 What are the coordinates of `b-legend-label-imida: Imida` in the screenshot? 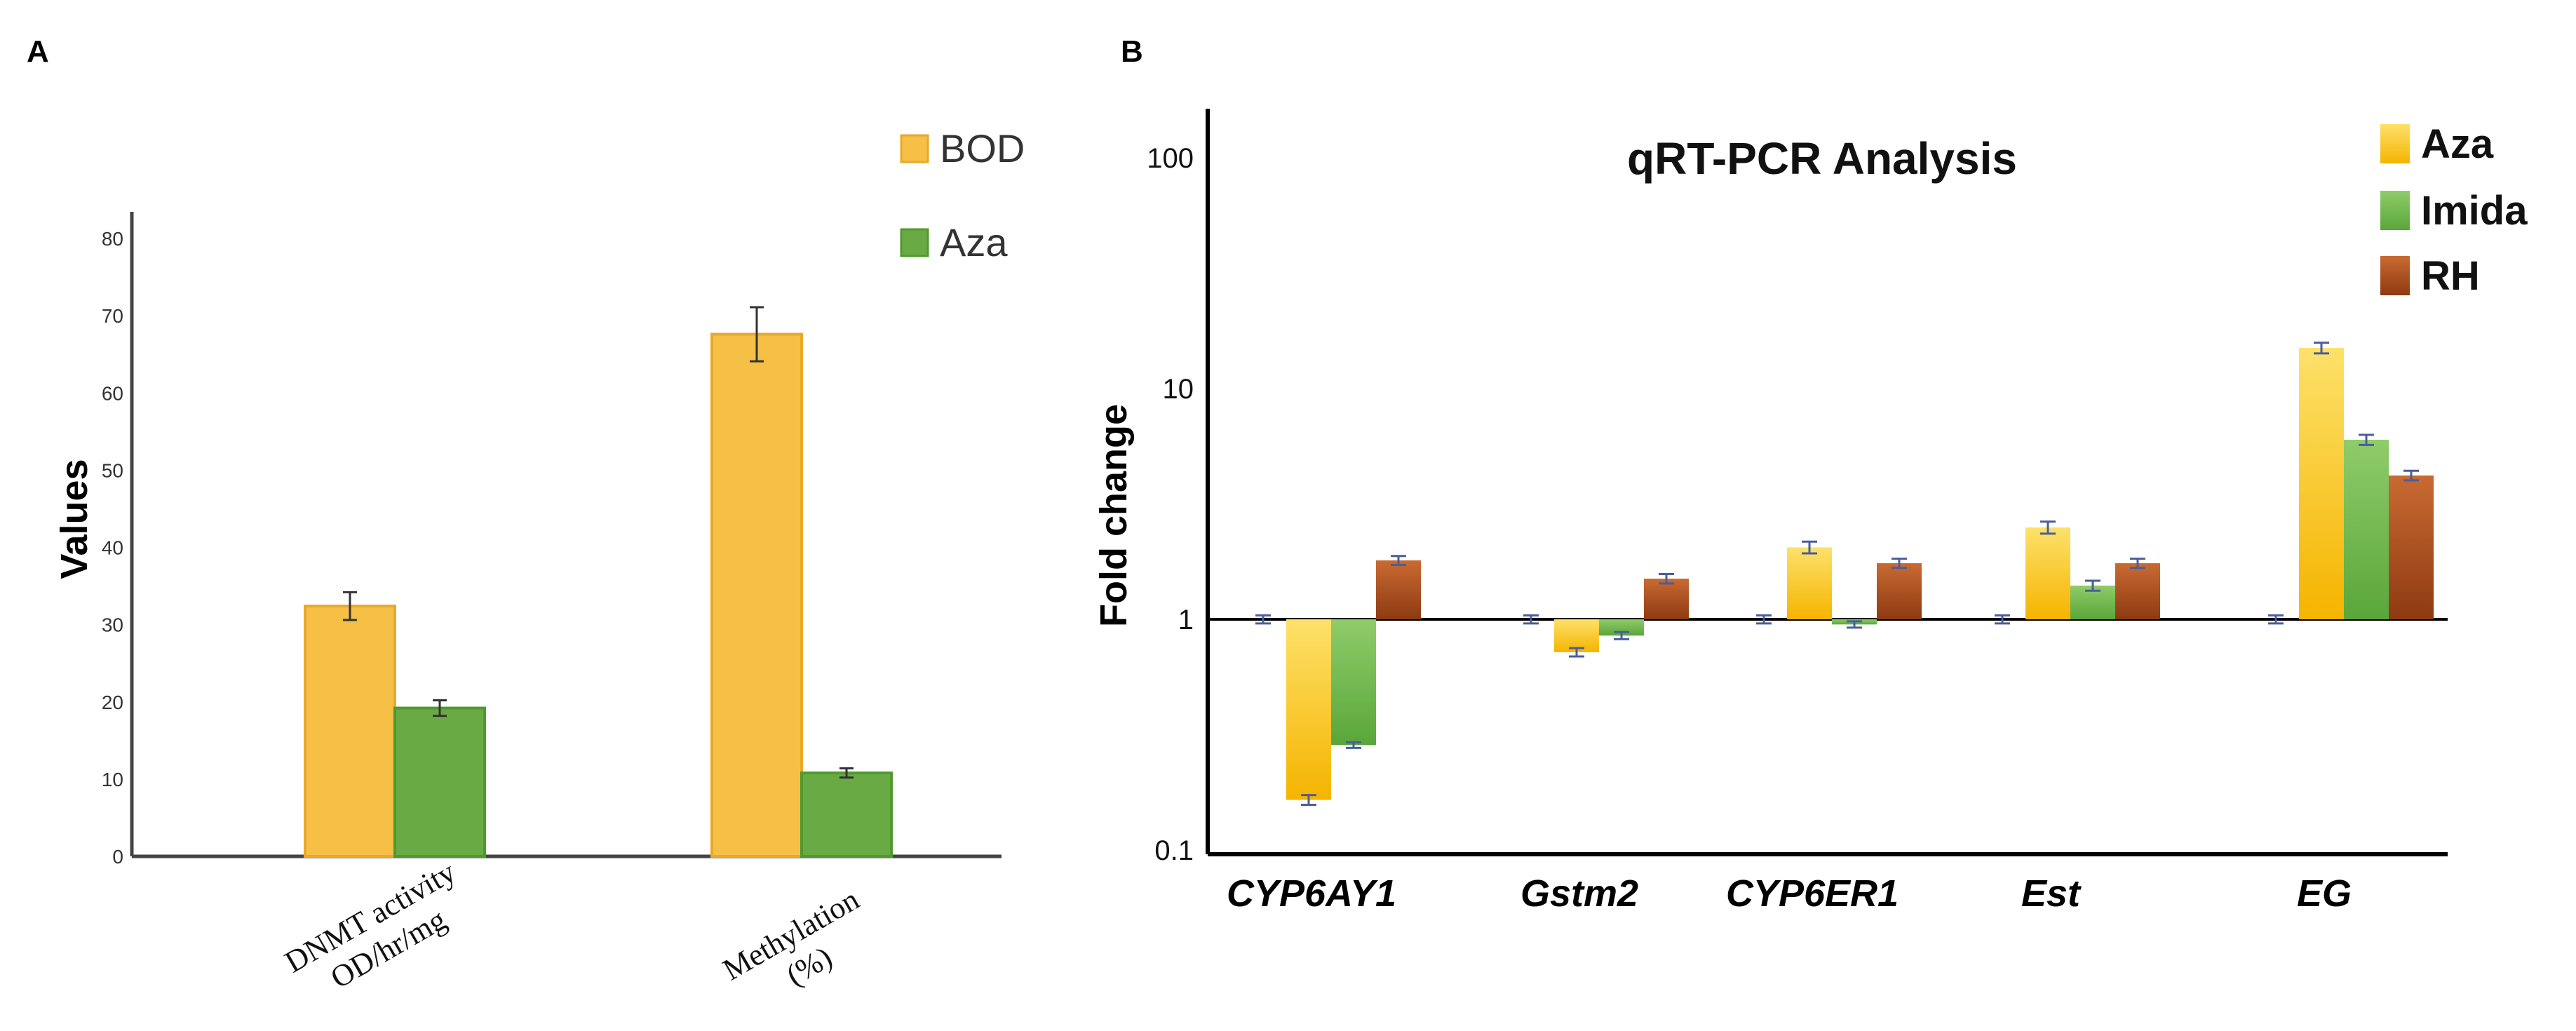 It's located at (2474, 211).